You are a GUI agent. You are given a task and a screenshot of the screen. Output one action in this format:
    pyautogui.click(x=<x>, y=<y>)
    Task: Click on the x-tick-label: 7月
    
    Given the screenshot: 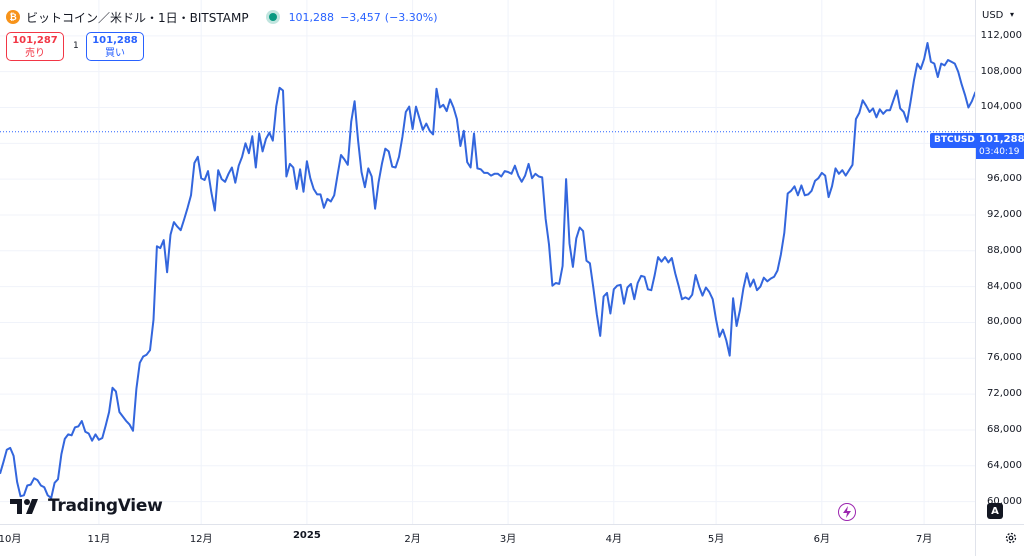 What is the action you would take?
    pyautogui.click(x=924, y=539)
    